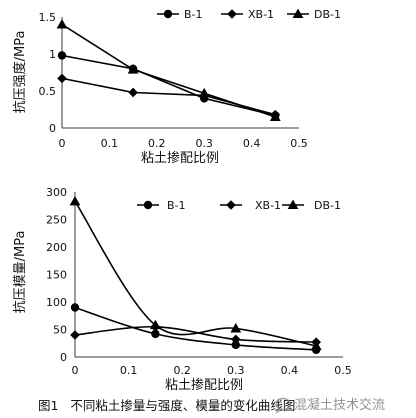  Describe the element at coordinates (60, 330) in the screenshot. I see `y-tick-label: 50` at that location.